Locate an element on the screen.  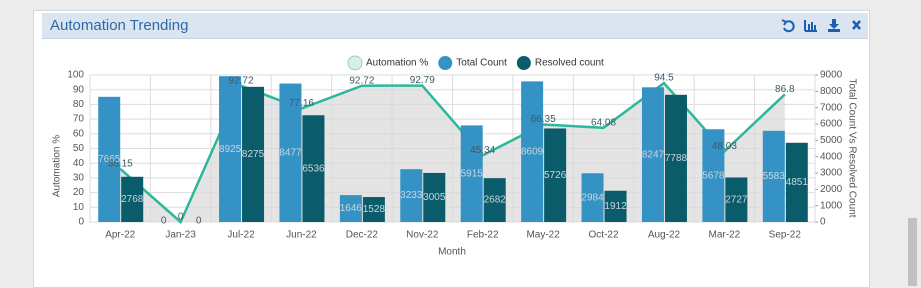
x-tick-label: Nov-22 is located at coordinates (422, 235).